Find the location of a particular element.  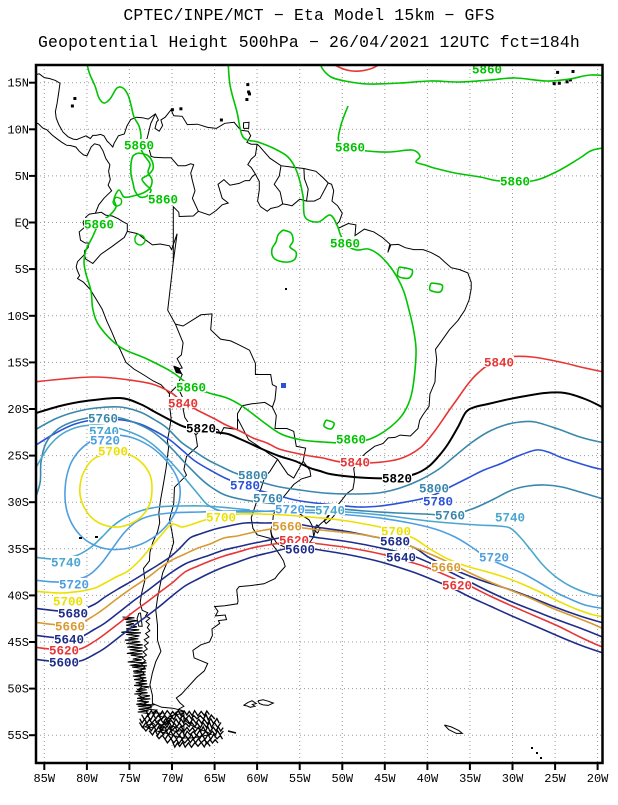

svg-text: 35S is located at coordinates (18, 550).